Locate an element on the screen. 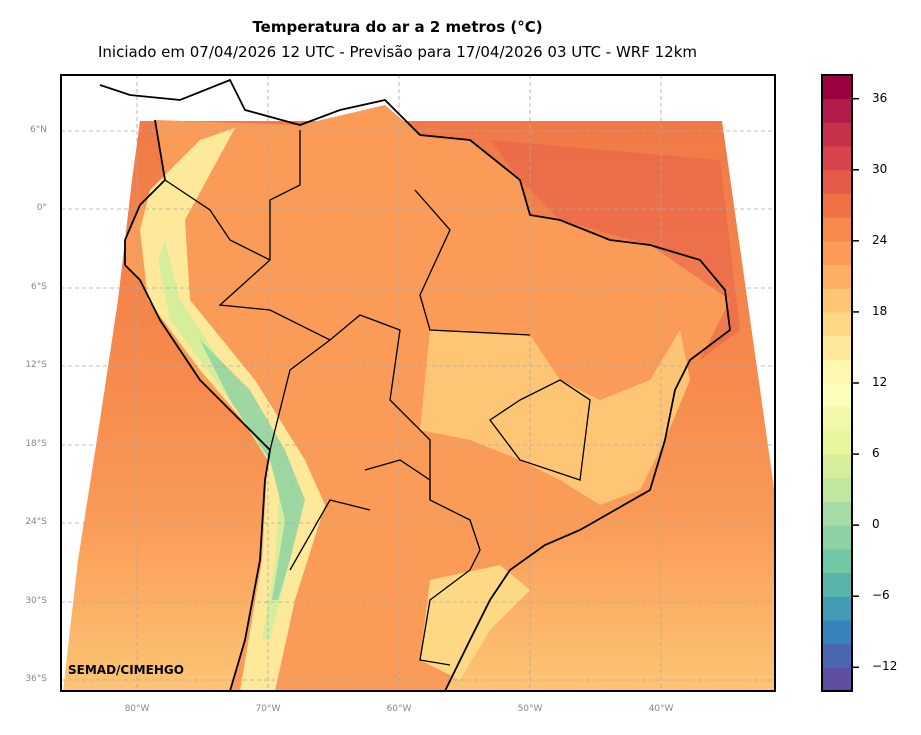 Image resolution: width=921 pixels, height=735 pixels. map-title: Temperatura do ar a 2 metros (°C) is located at coordinates (397, 27).